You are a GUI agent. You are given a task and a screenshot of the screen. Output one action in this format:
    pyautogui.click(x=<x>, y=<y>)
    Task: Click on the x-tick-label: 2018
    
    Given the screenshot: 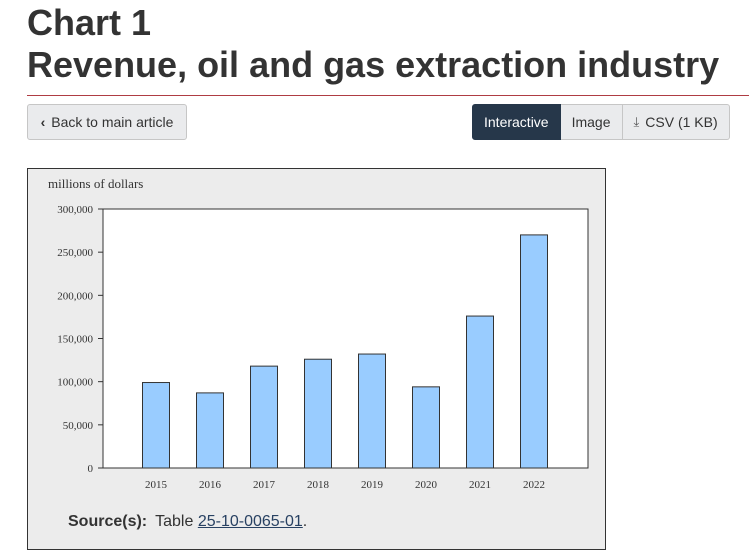 What is the action you would take?
    pyautogui.click(x=318, y=485)
    